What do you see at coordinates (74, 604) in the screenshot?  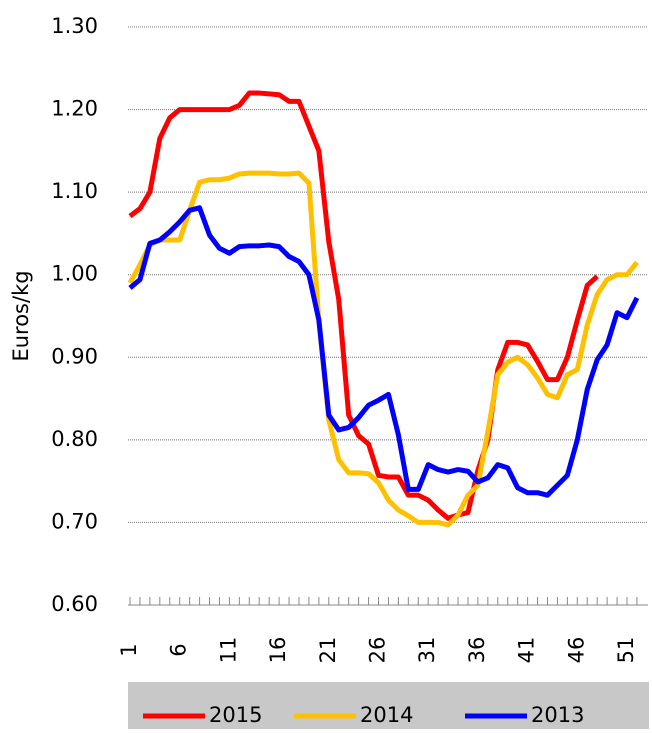 I see `y-tick-label: 0.60` at bounding box center [74, 604].